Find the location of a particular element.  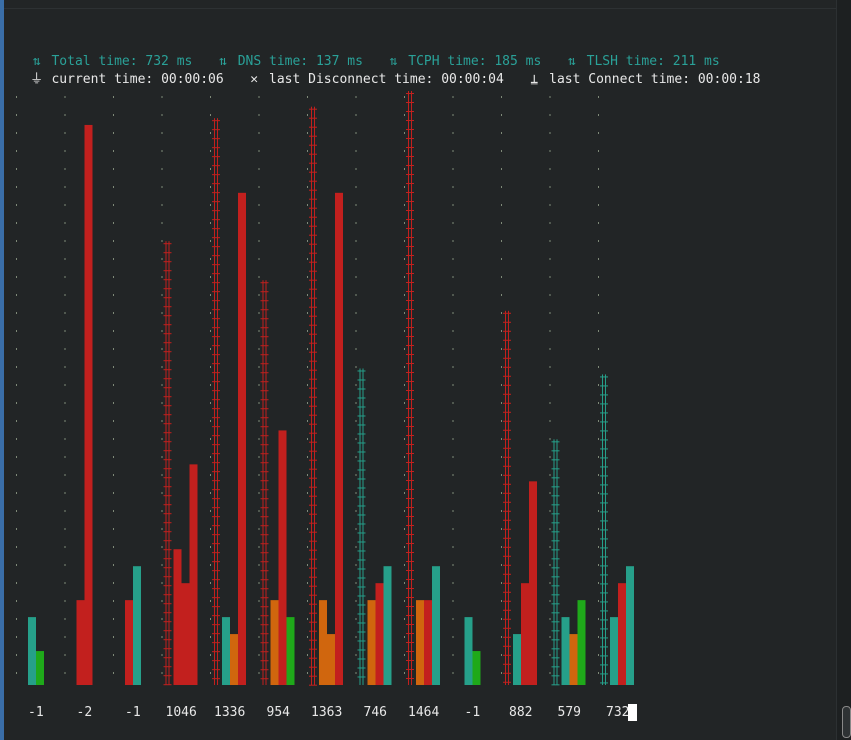

sample-total-label: 882 is located at coordinates (521, 712).